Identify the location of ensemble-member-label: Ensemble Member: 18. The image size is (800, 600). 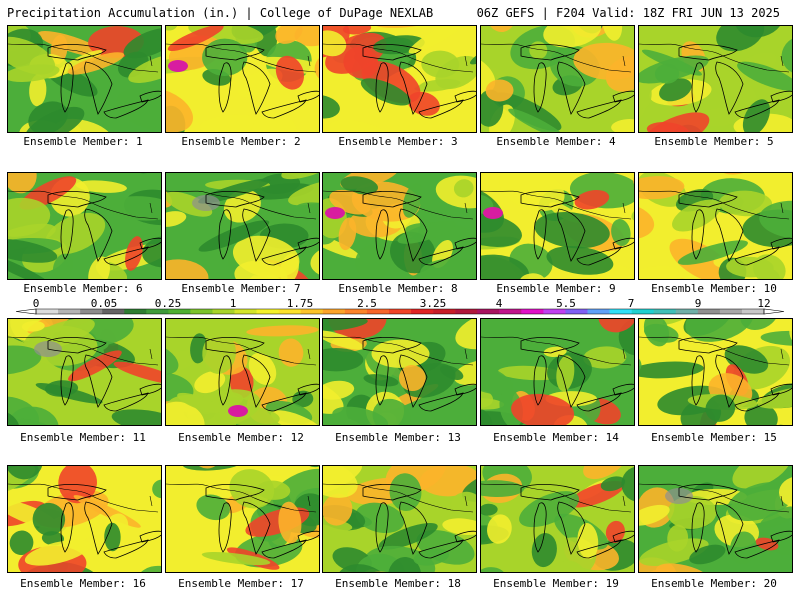
(398, 583).